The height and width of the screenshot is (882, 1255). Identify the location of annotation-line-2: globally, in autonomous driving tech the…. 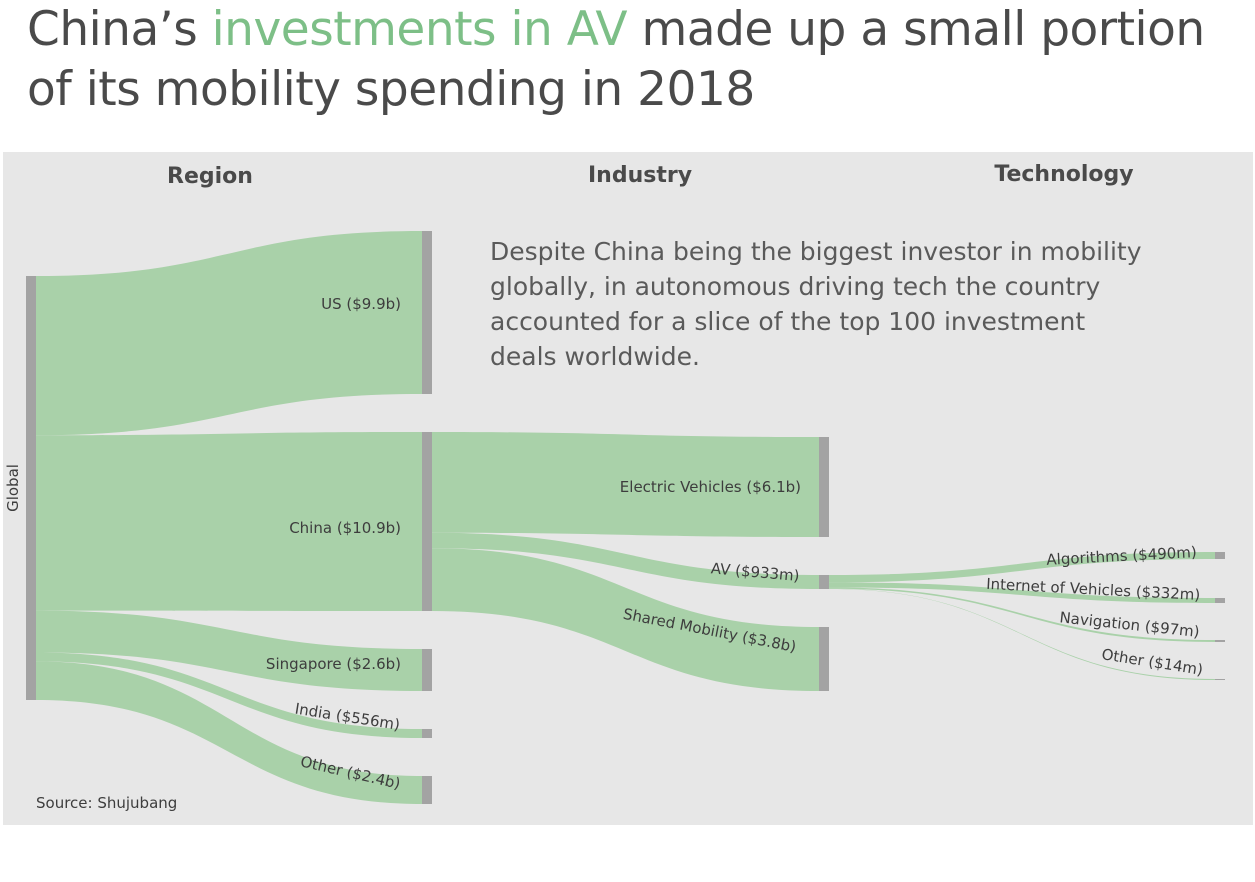
(795, 286).